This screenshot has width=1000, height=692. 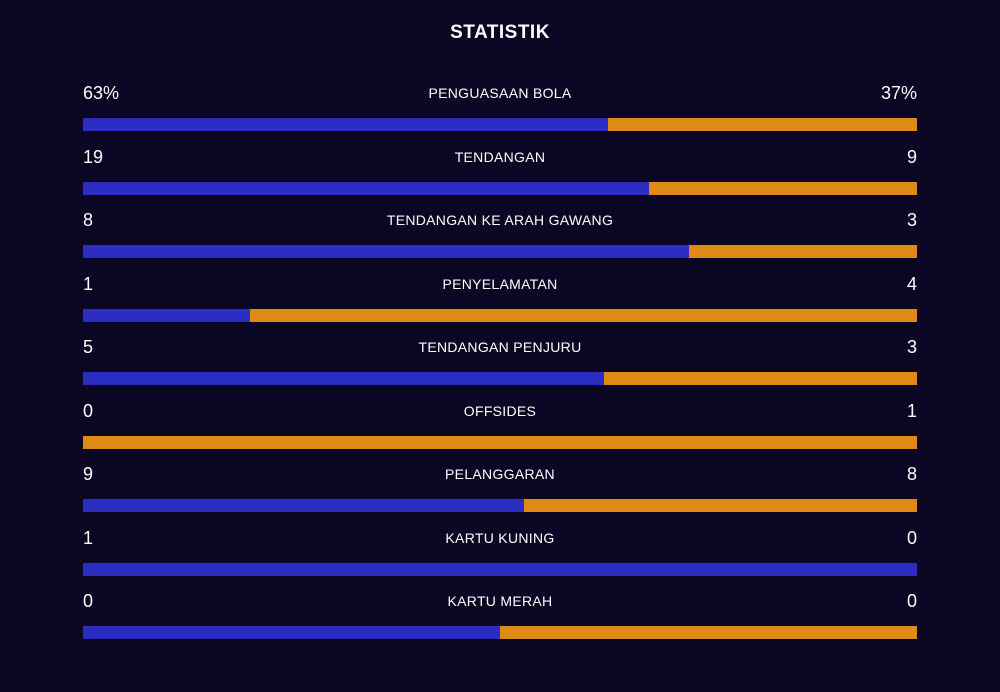 I want to click on stat-row-shots-on-target: 8 TENDANGAN KE ARAH GAWANG 3, so click(x=500, y=241).